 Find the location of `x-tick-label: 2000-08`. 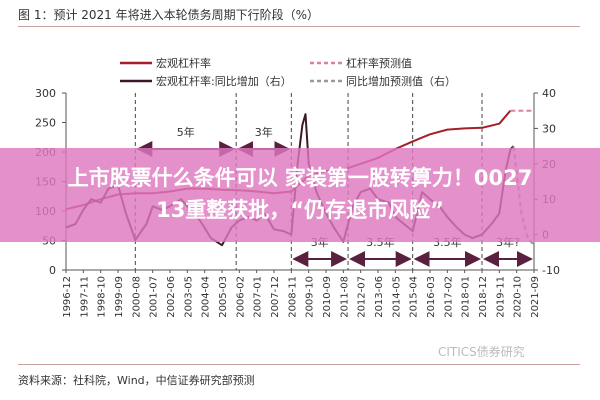

x-tick-label: 2000-08 is located at coordinates (136, 297).